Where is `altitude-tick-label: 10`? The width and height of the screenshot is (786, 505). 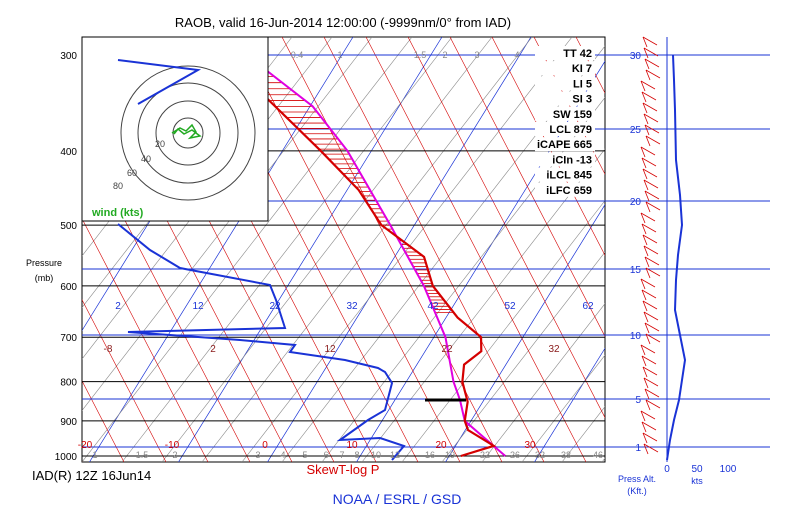
altitude-tick-label: 10 is located at coordinates (636, 336).